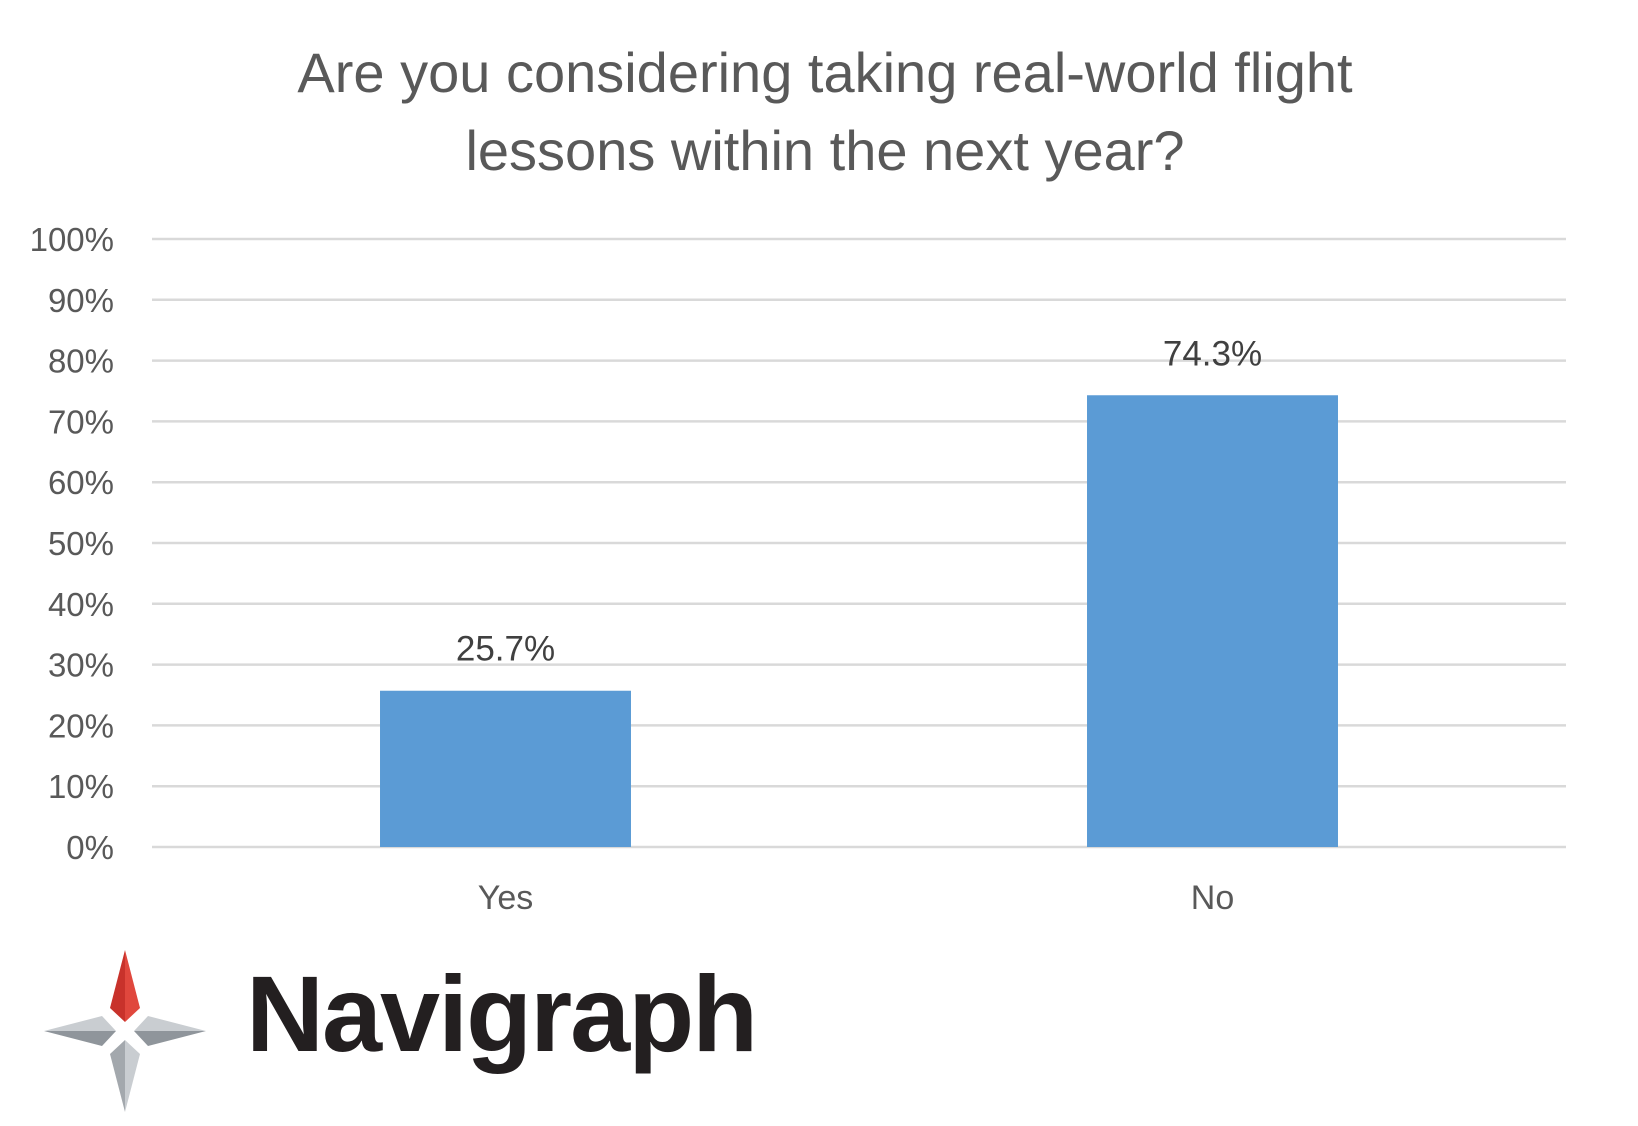 This screenshot has height=1126, width=1638. What do you see at coordinates (81, 543) in the screenshot?
I see `y-tick-label: 50%` at bounding box center [81, 543].